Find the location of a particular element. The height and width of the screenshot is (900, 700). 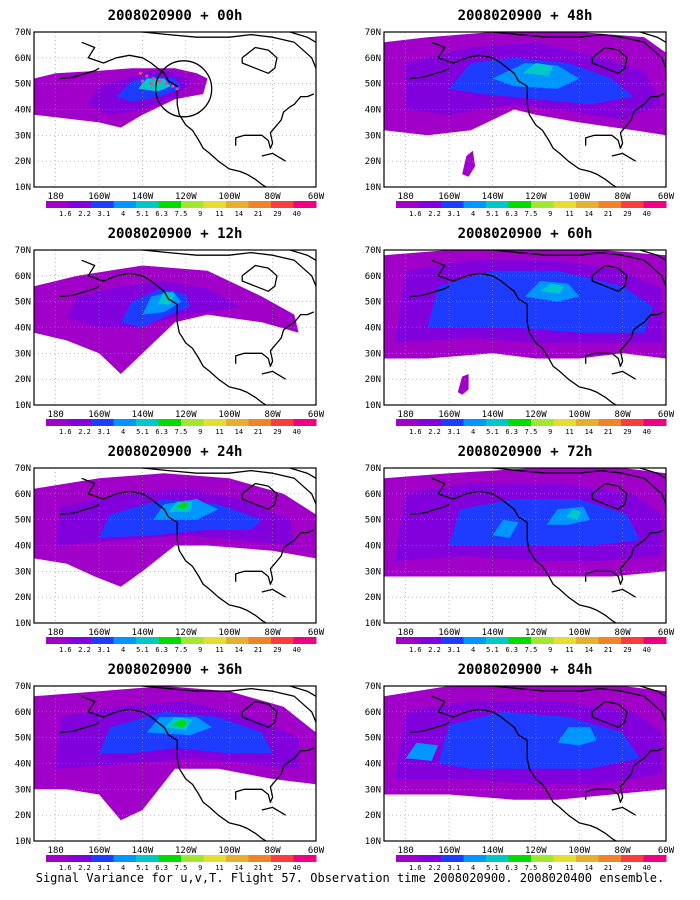

lon-label: 60W is located at coordinates (666, 197).